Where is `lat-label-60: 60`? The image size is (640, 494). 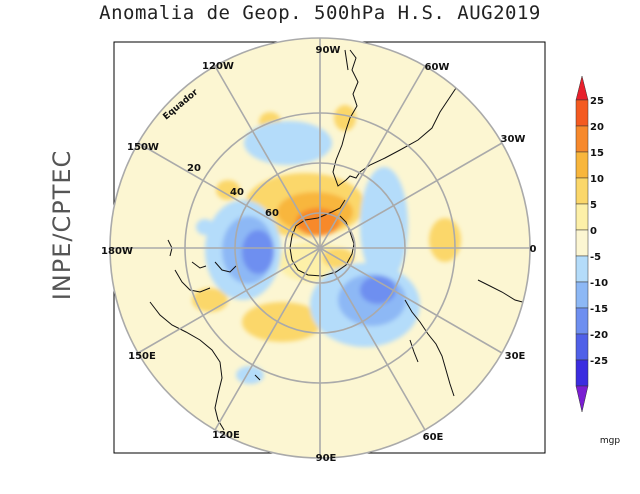
lat-label-60: 60 is located at coordinates (272, 213).